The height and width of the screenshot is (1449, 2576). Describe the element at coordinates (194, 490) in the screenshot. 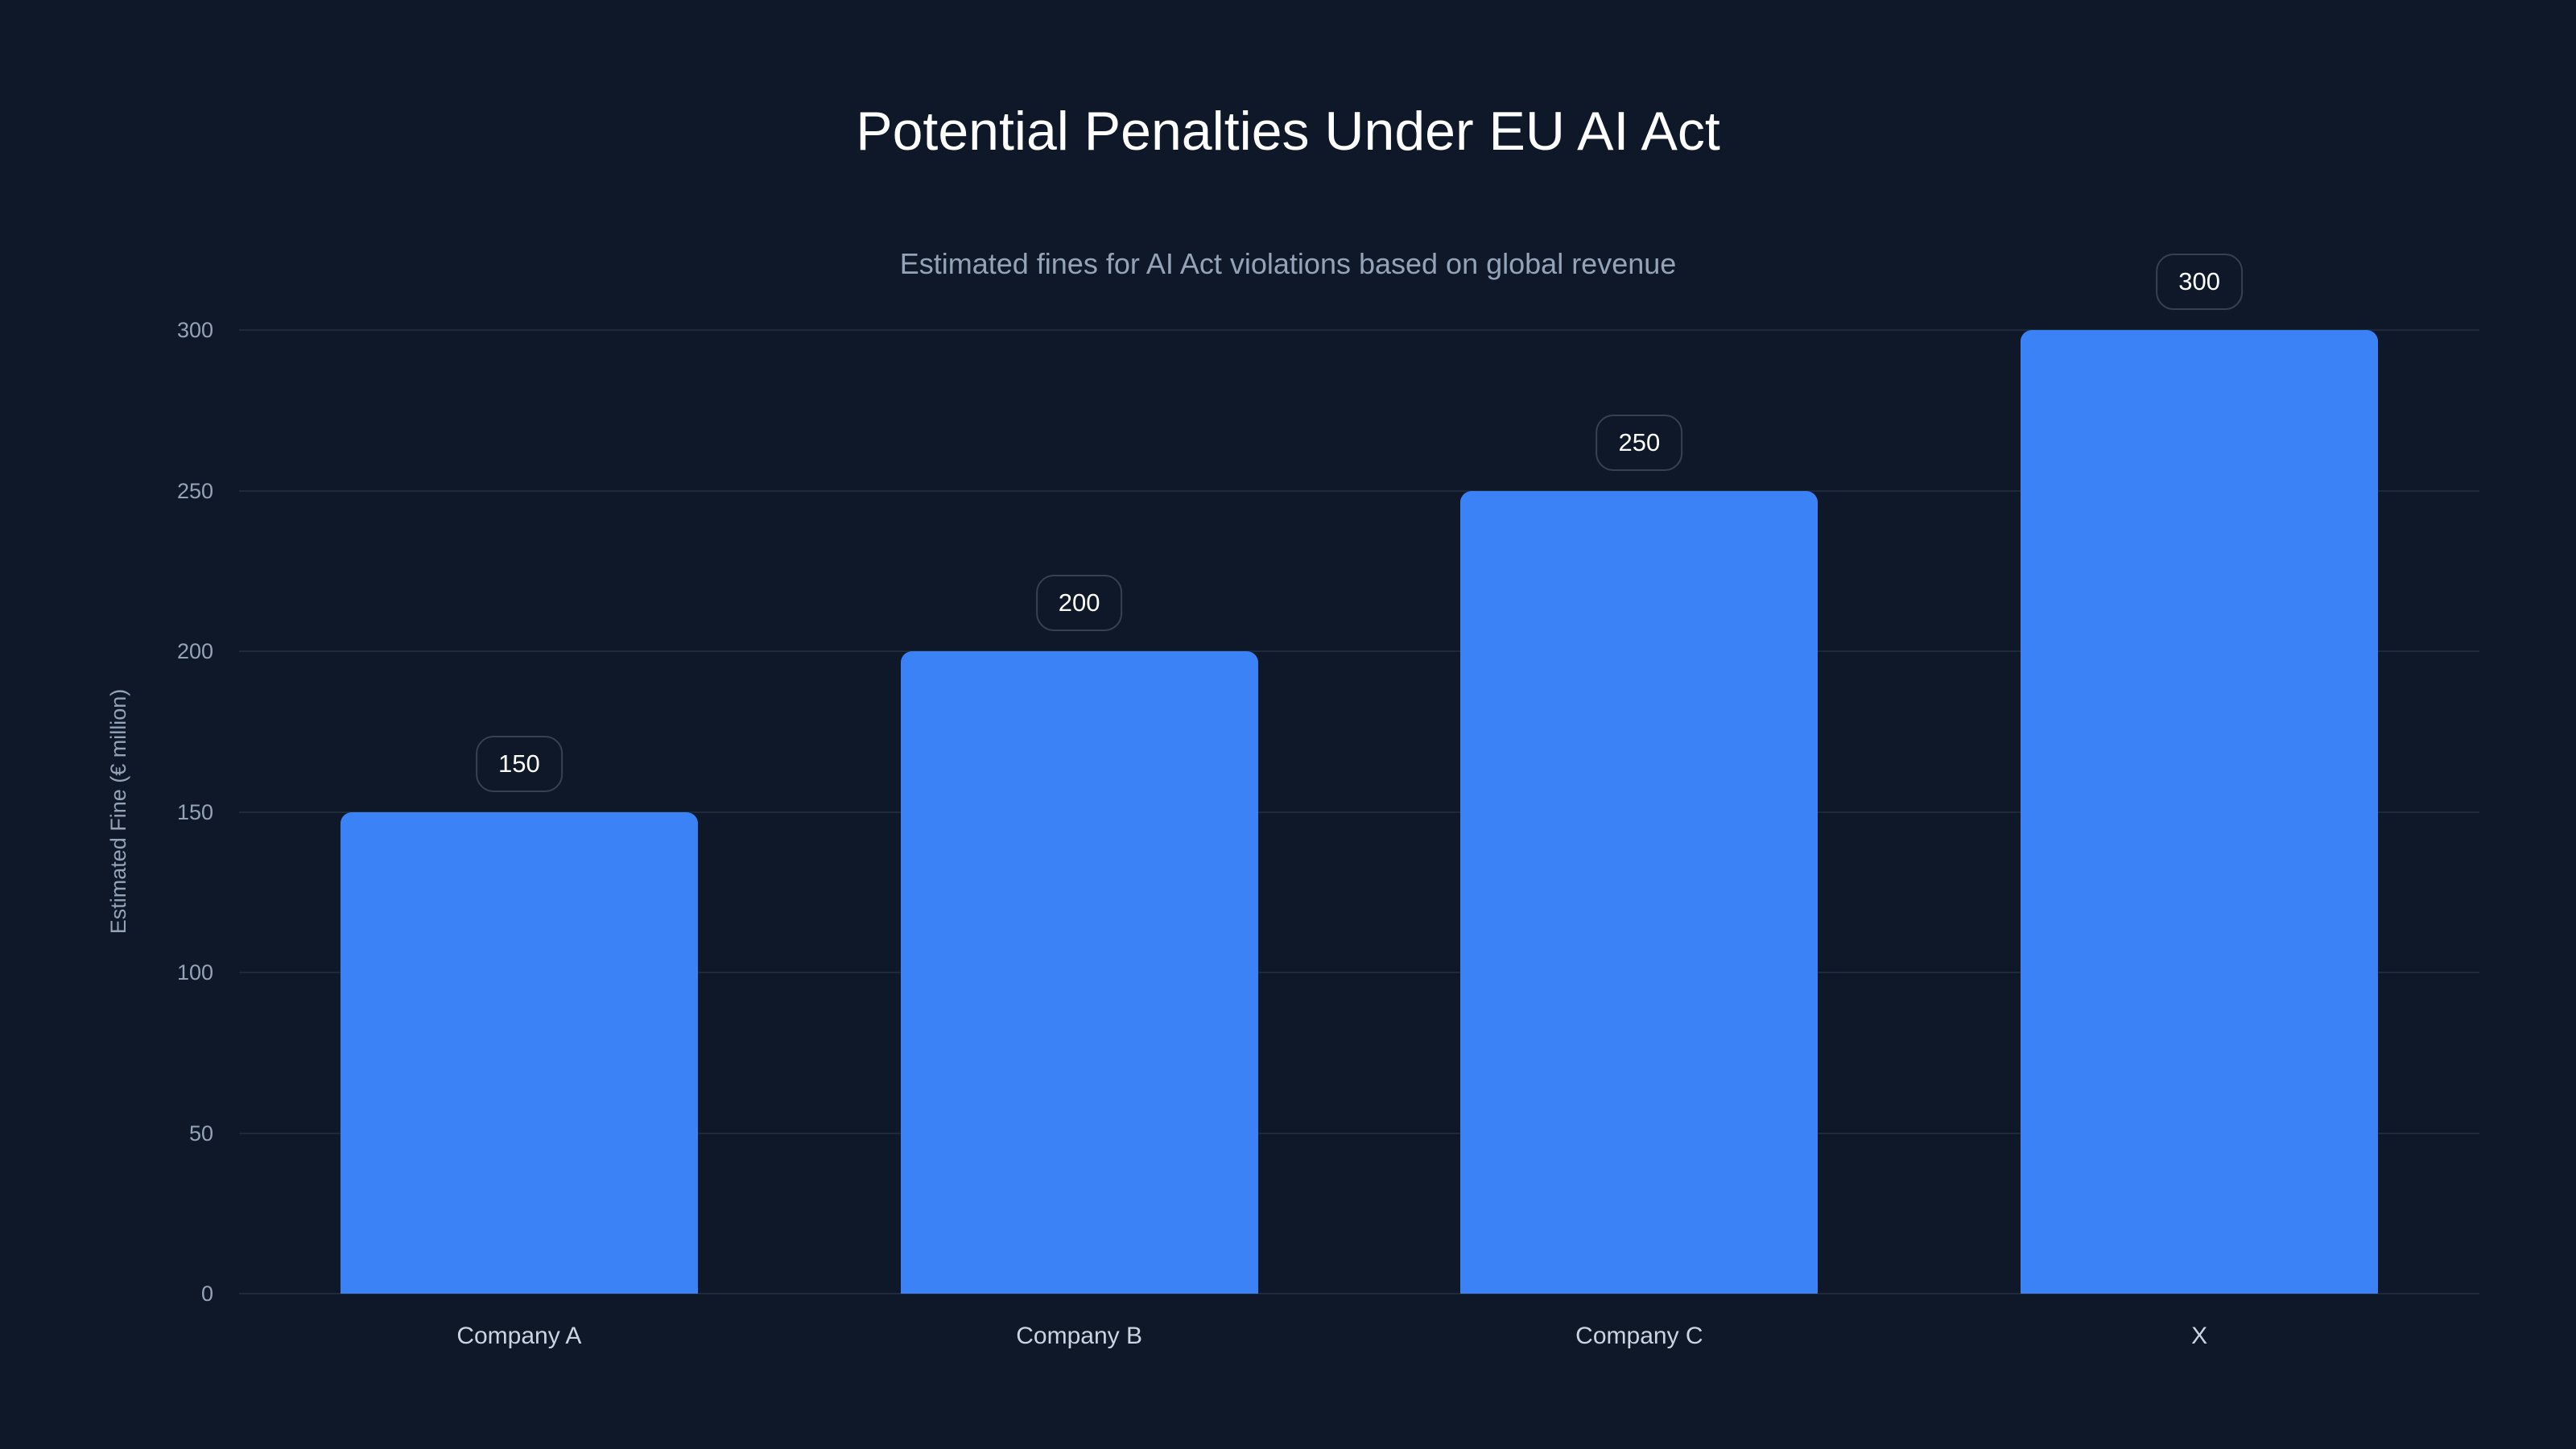

I see `y-tick-label: 250` at that location.